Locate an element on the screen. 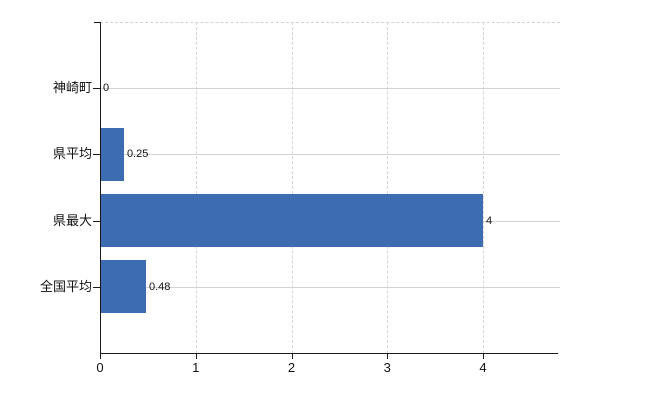 The width and height of the screenshot is (650, 400). category-label: 神崎町 is located at coordinates (72, 88).